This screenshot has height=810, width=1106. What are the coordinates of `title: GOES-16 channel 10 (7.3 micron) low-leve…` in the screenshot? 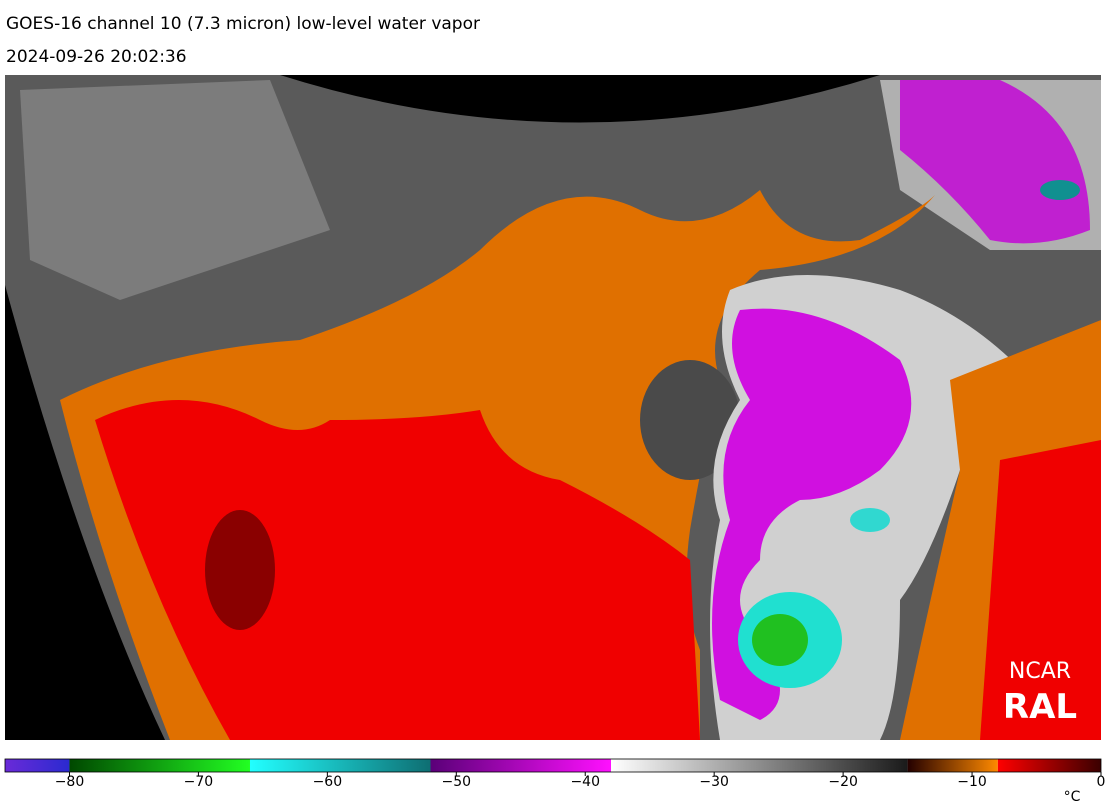 It's located at (243, 24).